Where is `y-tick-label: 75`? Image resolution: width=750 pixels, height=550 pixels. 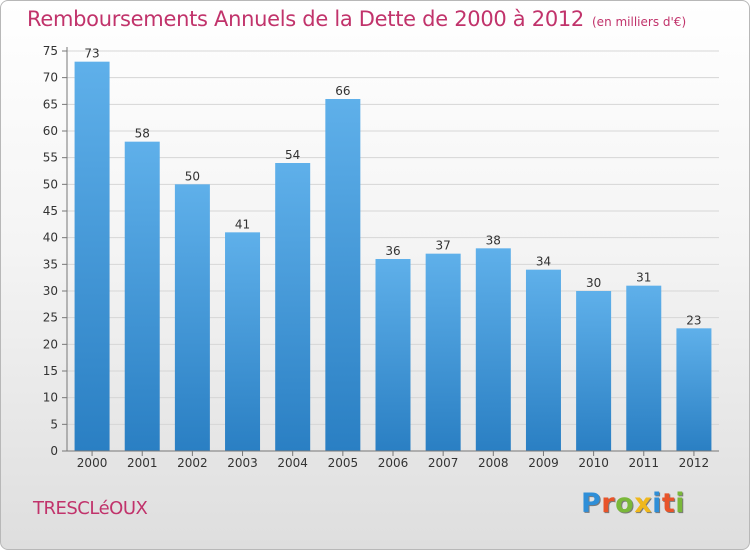 y-tick-label: 75 is located at coordinates (50, 51).